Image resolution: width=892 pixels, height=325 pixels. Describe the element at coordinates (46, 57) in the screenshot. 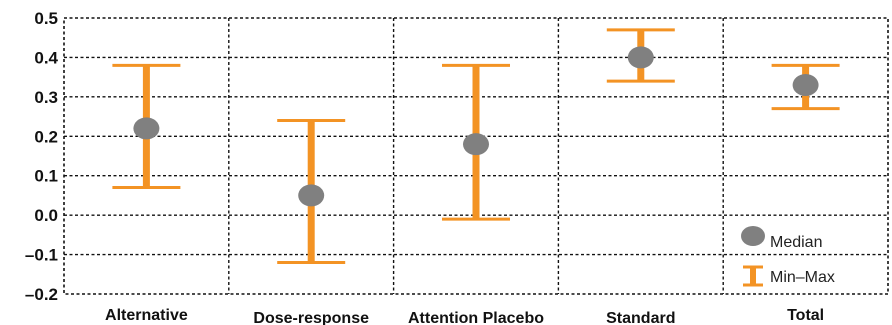

I see `y-tick-label: 0.4` at that location.